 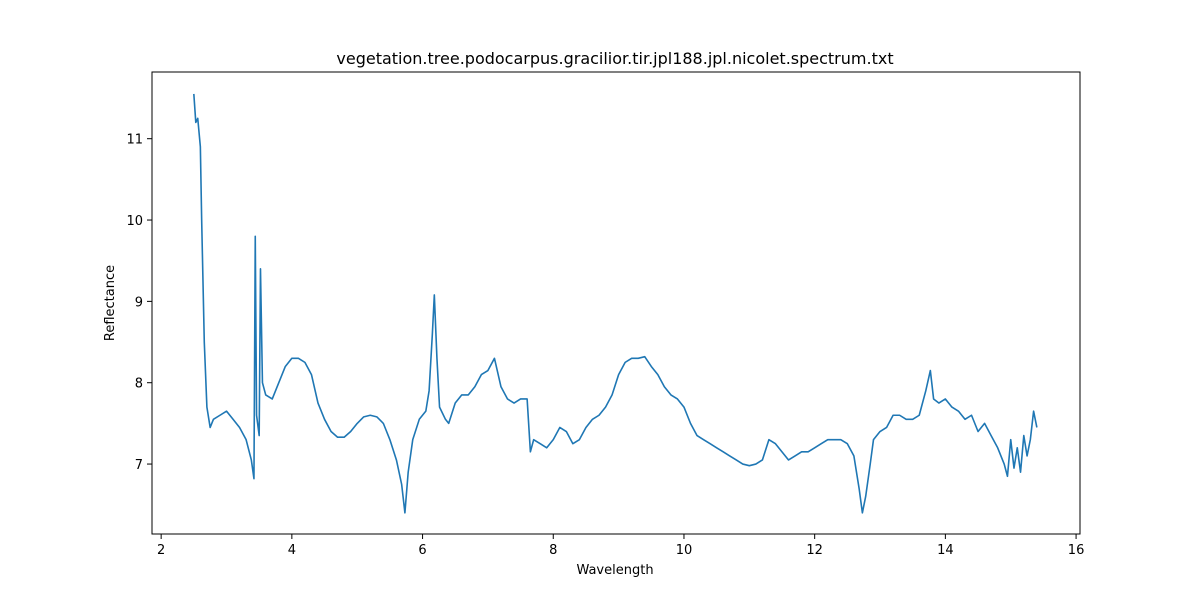 What do you see at coordinates (1076, 550) in the screenshot?
I see `x-tick-label: 16` at bounding box center [1076, 550].